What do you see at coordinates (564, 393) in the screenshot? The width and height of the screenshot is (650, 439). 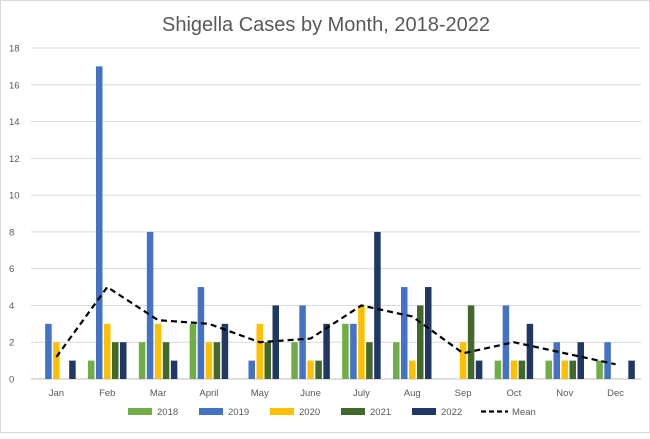 I see `x-tick-label: Nov` at bounding box center [564, 393].